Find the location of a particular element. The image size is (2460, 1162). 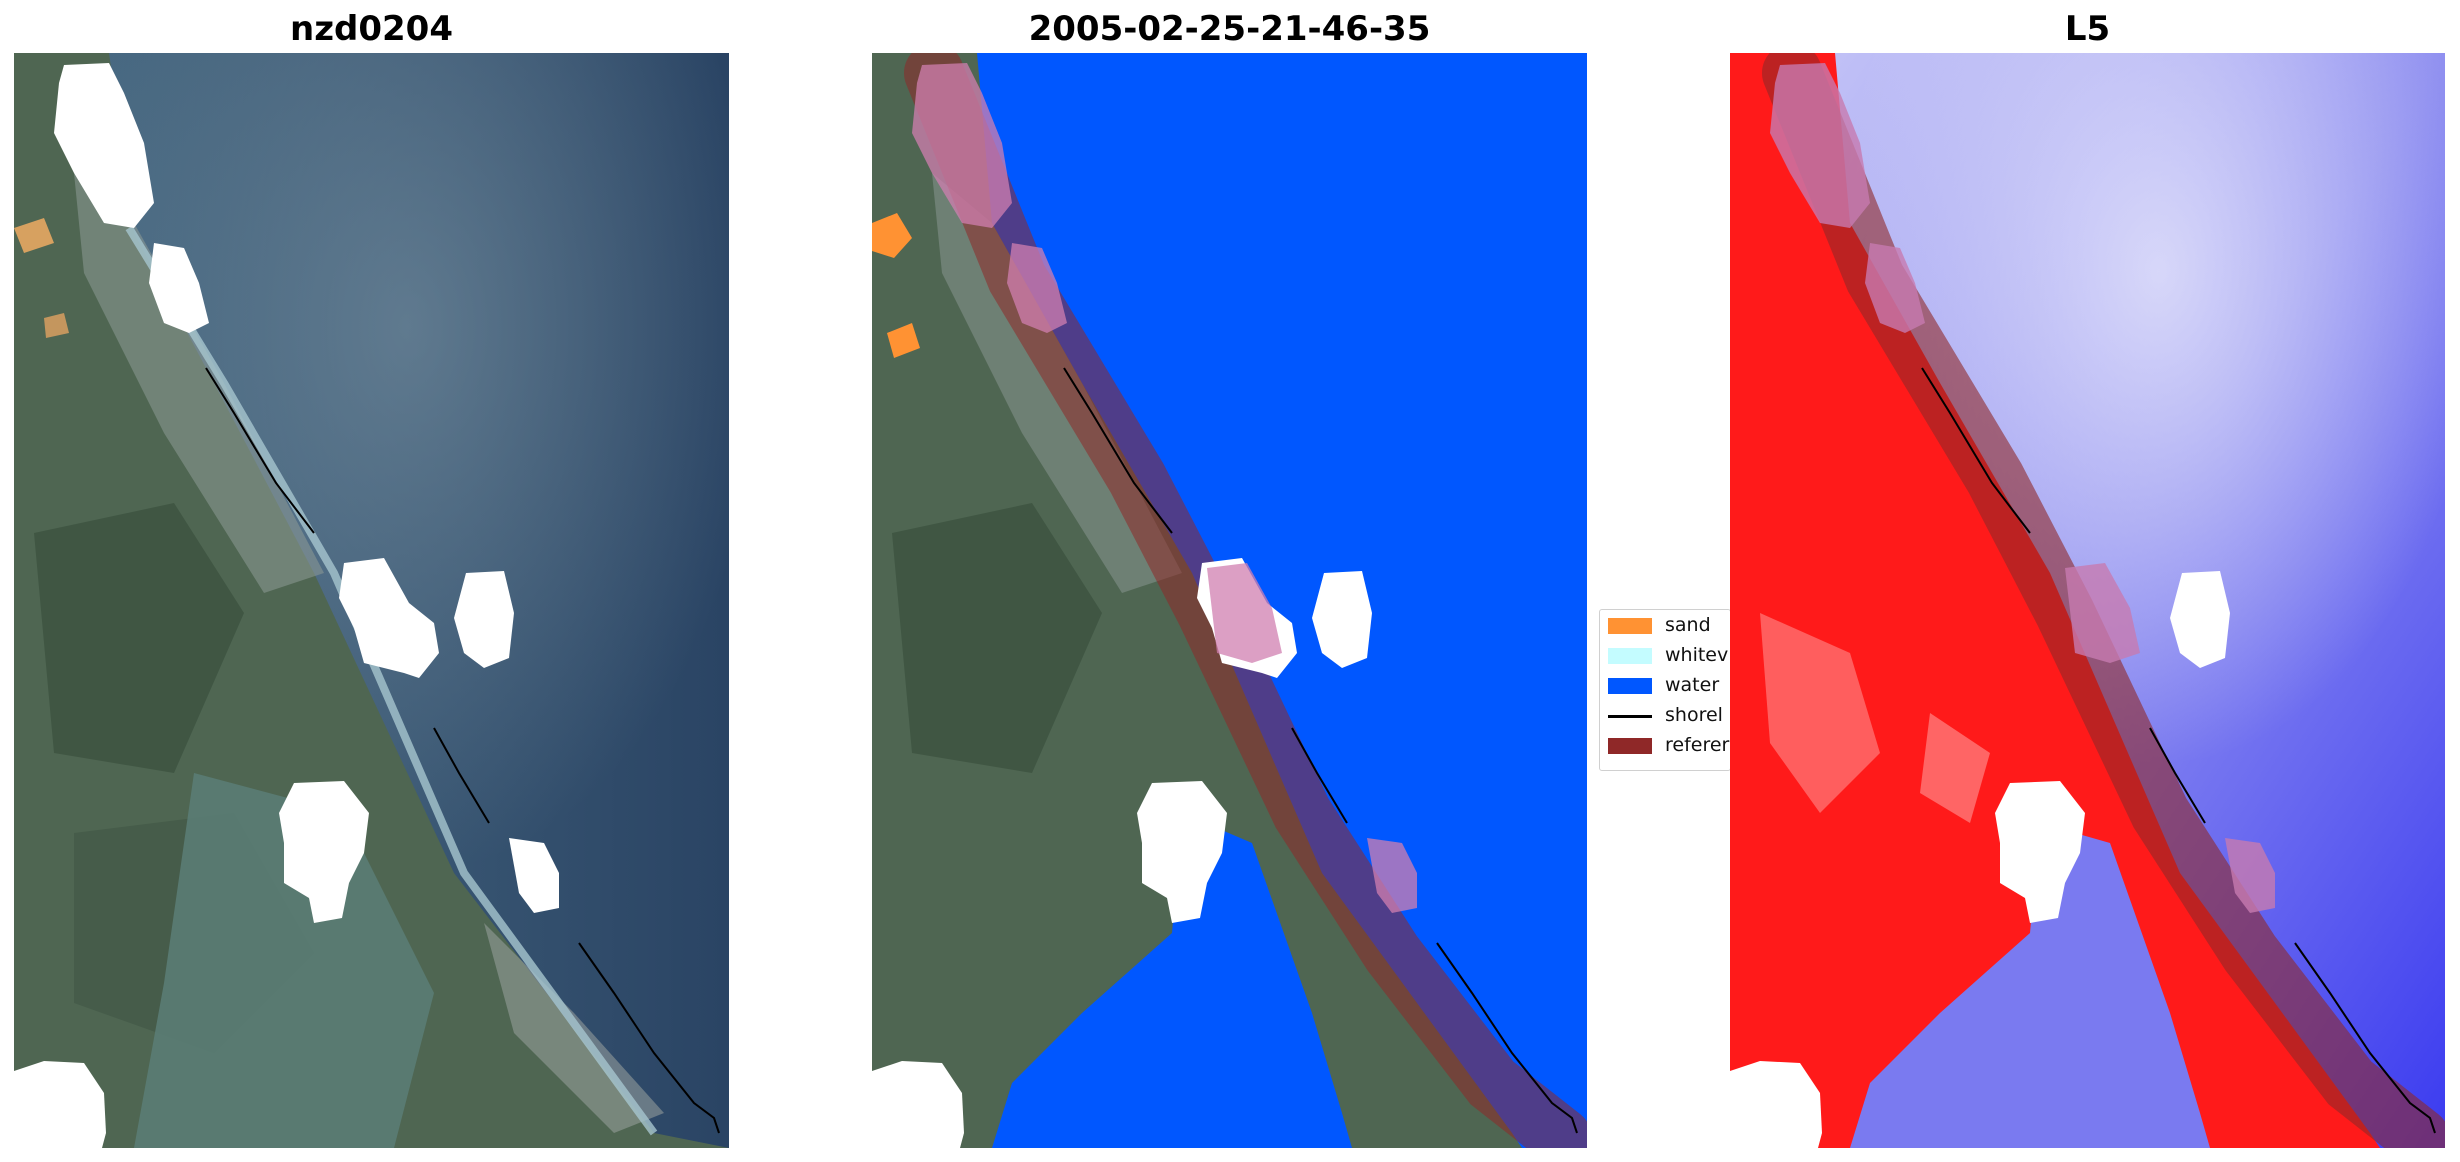

legend-item-water: water is located at coordinates (1665, 686).